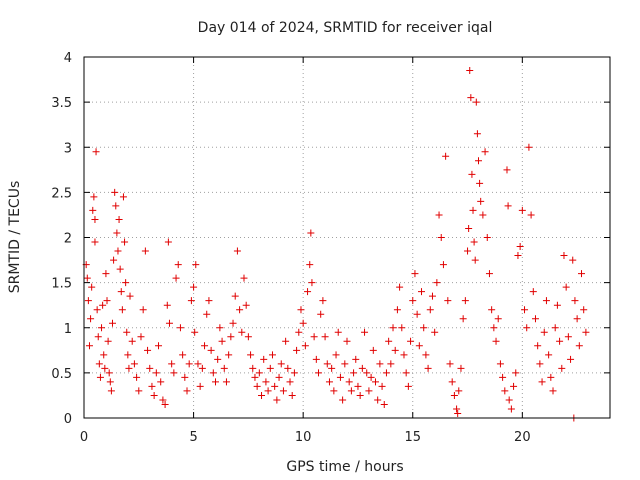  What do you see at coordinates (61, 284) in the screenshot?
I see `y-tick-label: 1.5` at bounding box center [61, 284].